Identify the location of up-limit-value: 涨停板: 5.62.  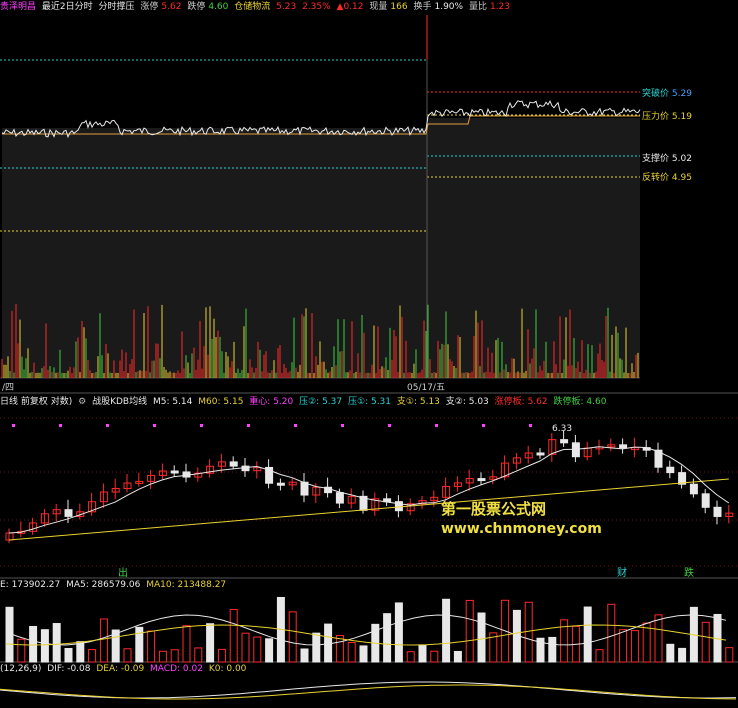
(521, 402).